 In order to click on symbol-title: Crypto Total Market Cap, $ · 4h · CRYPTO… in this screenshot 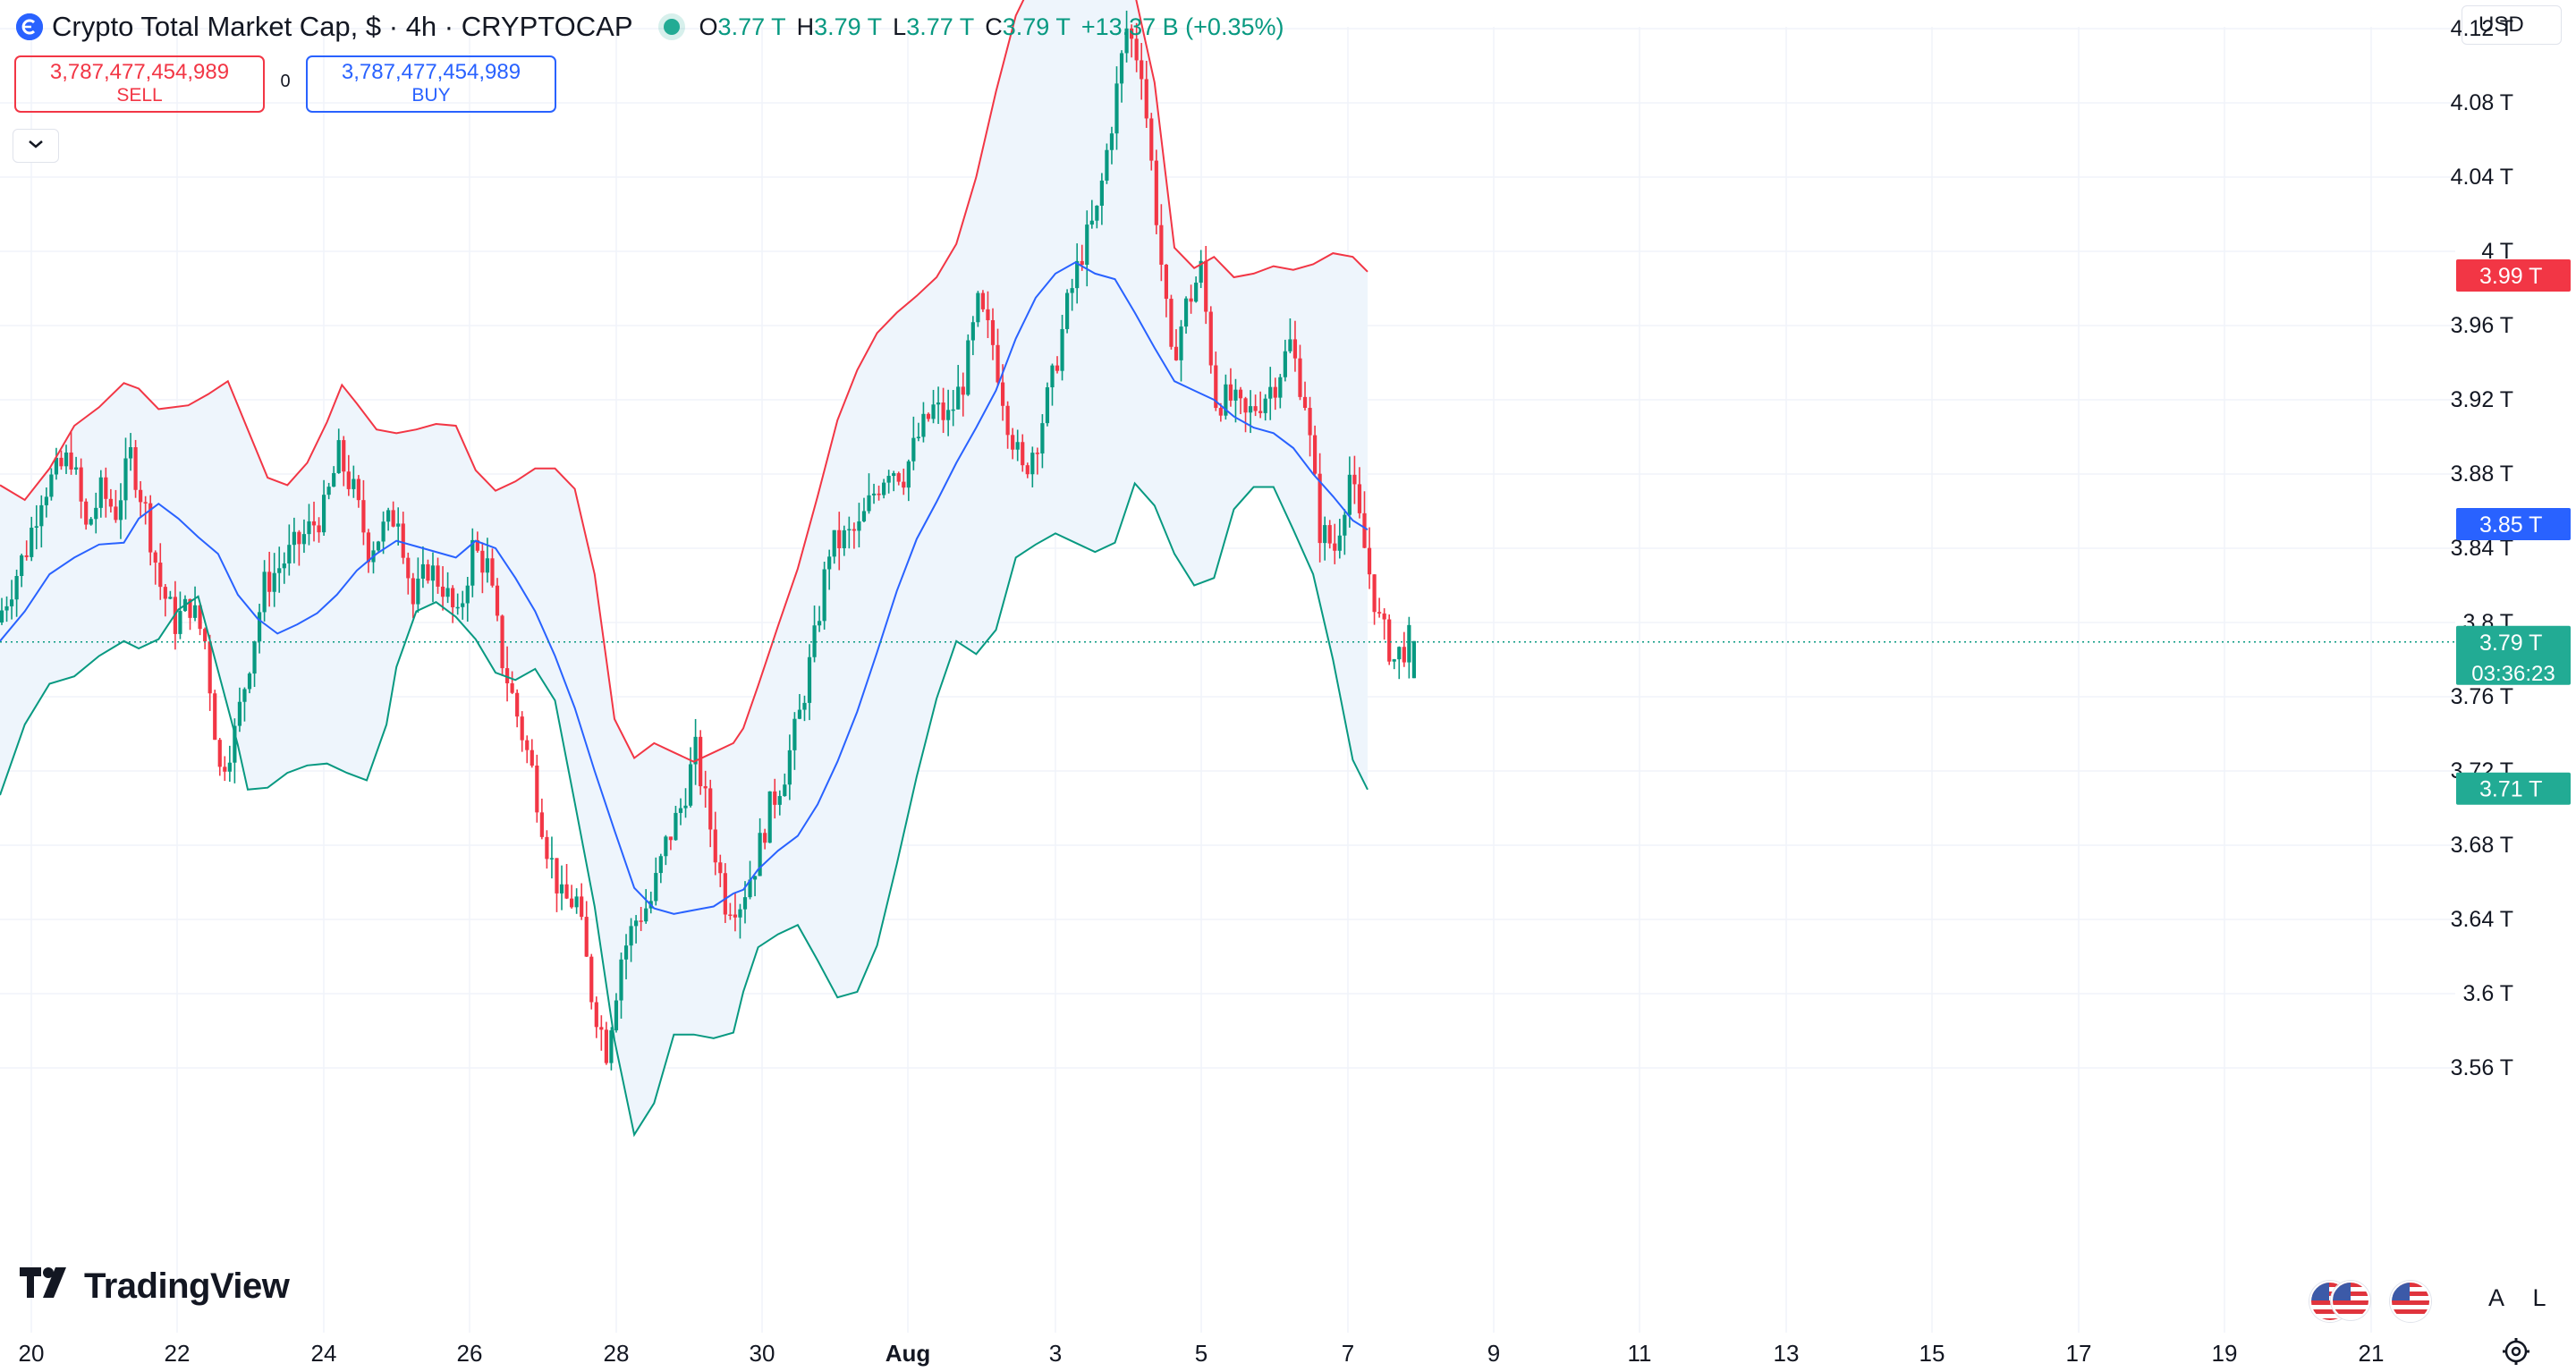, I will do `click(342, 26)`.